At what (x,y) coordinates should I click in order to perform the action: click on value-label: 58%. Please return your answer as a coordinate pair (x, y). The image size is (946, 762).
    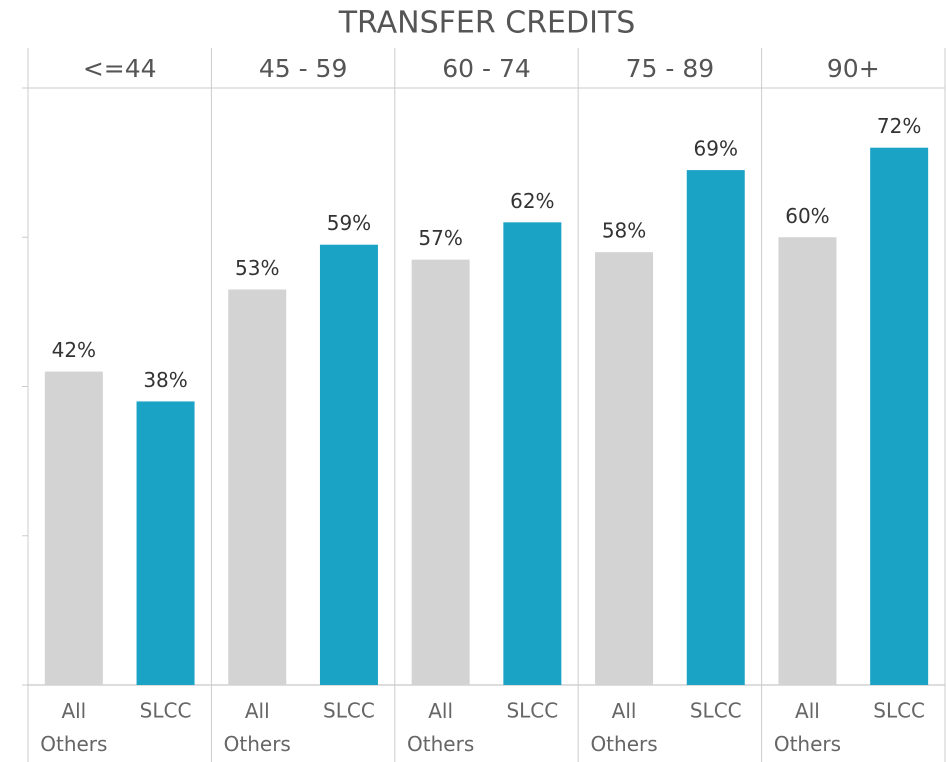
    Looking at the image, I should click on (624, 231).